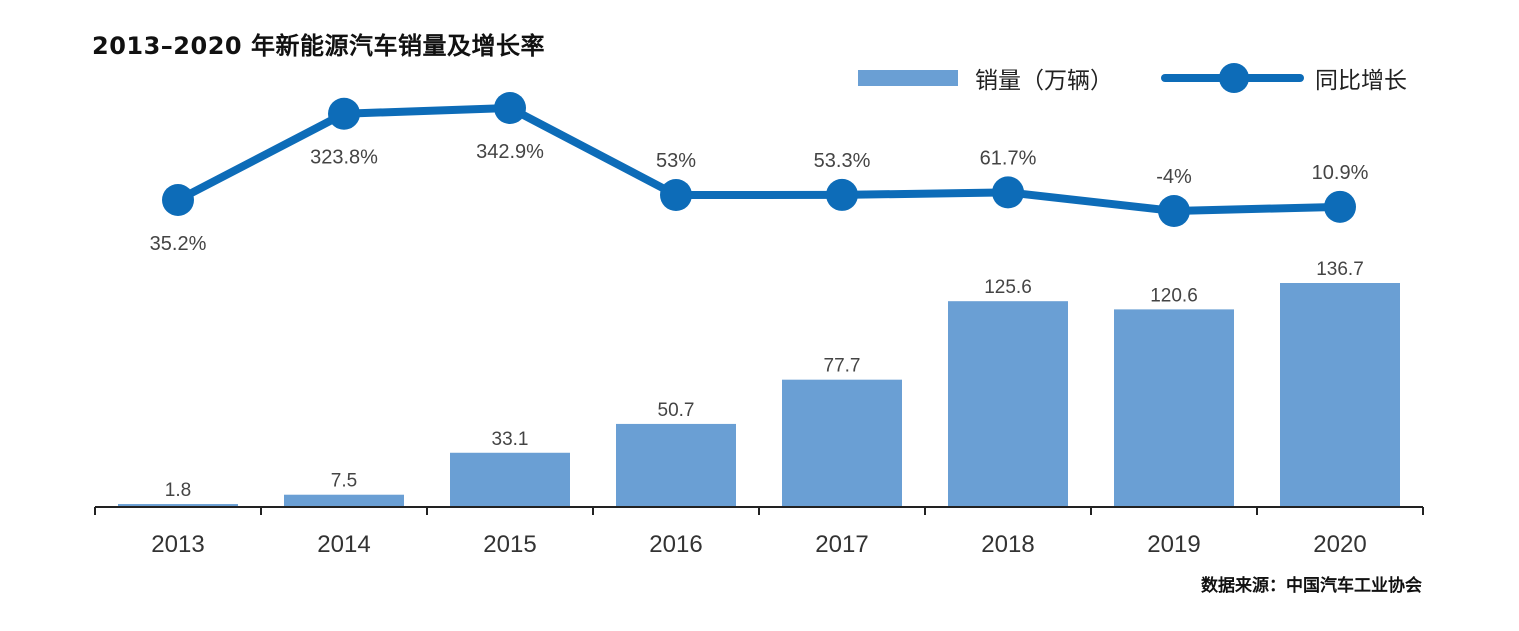 The width and height of the screenshot is (1519, 631). Describe the element at coordinates (1008, 404) in the screenshot. I see `bar-2018` at that location.